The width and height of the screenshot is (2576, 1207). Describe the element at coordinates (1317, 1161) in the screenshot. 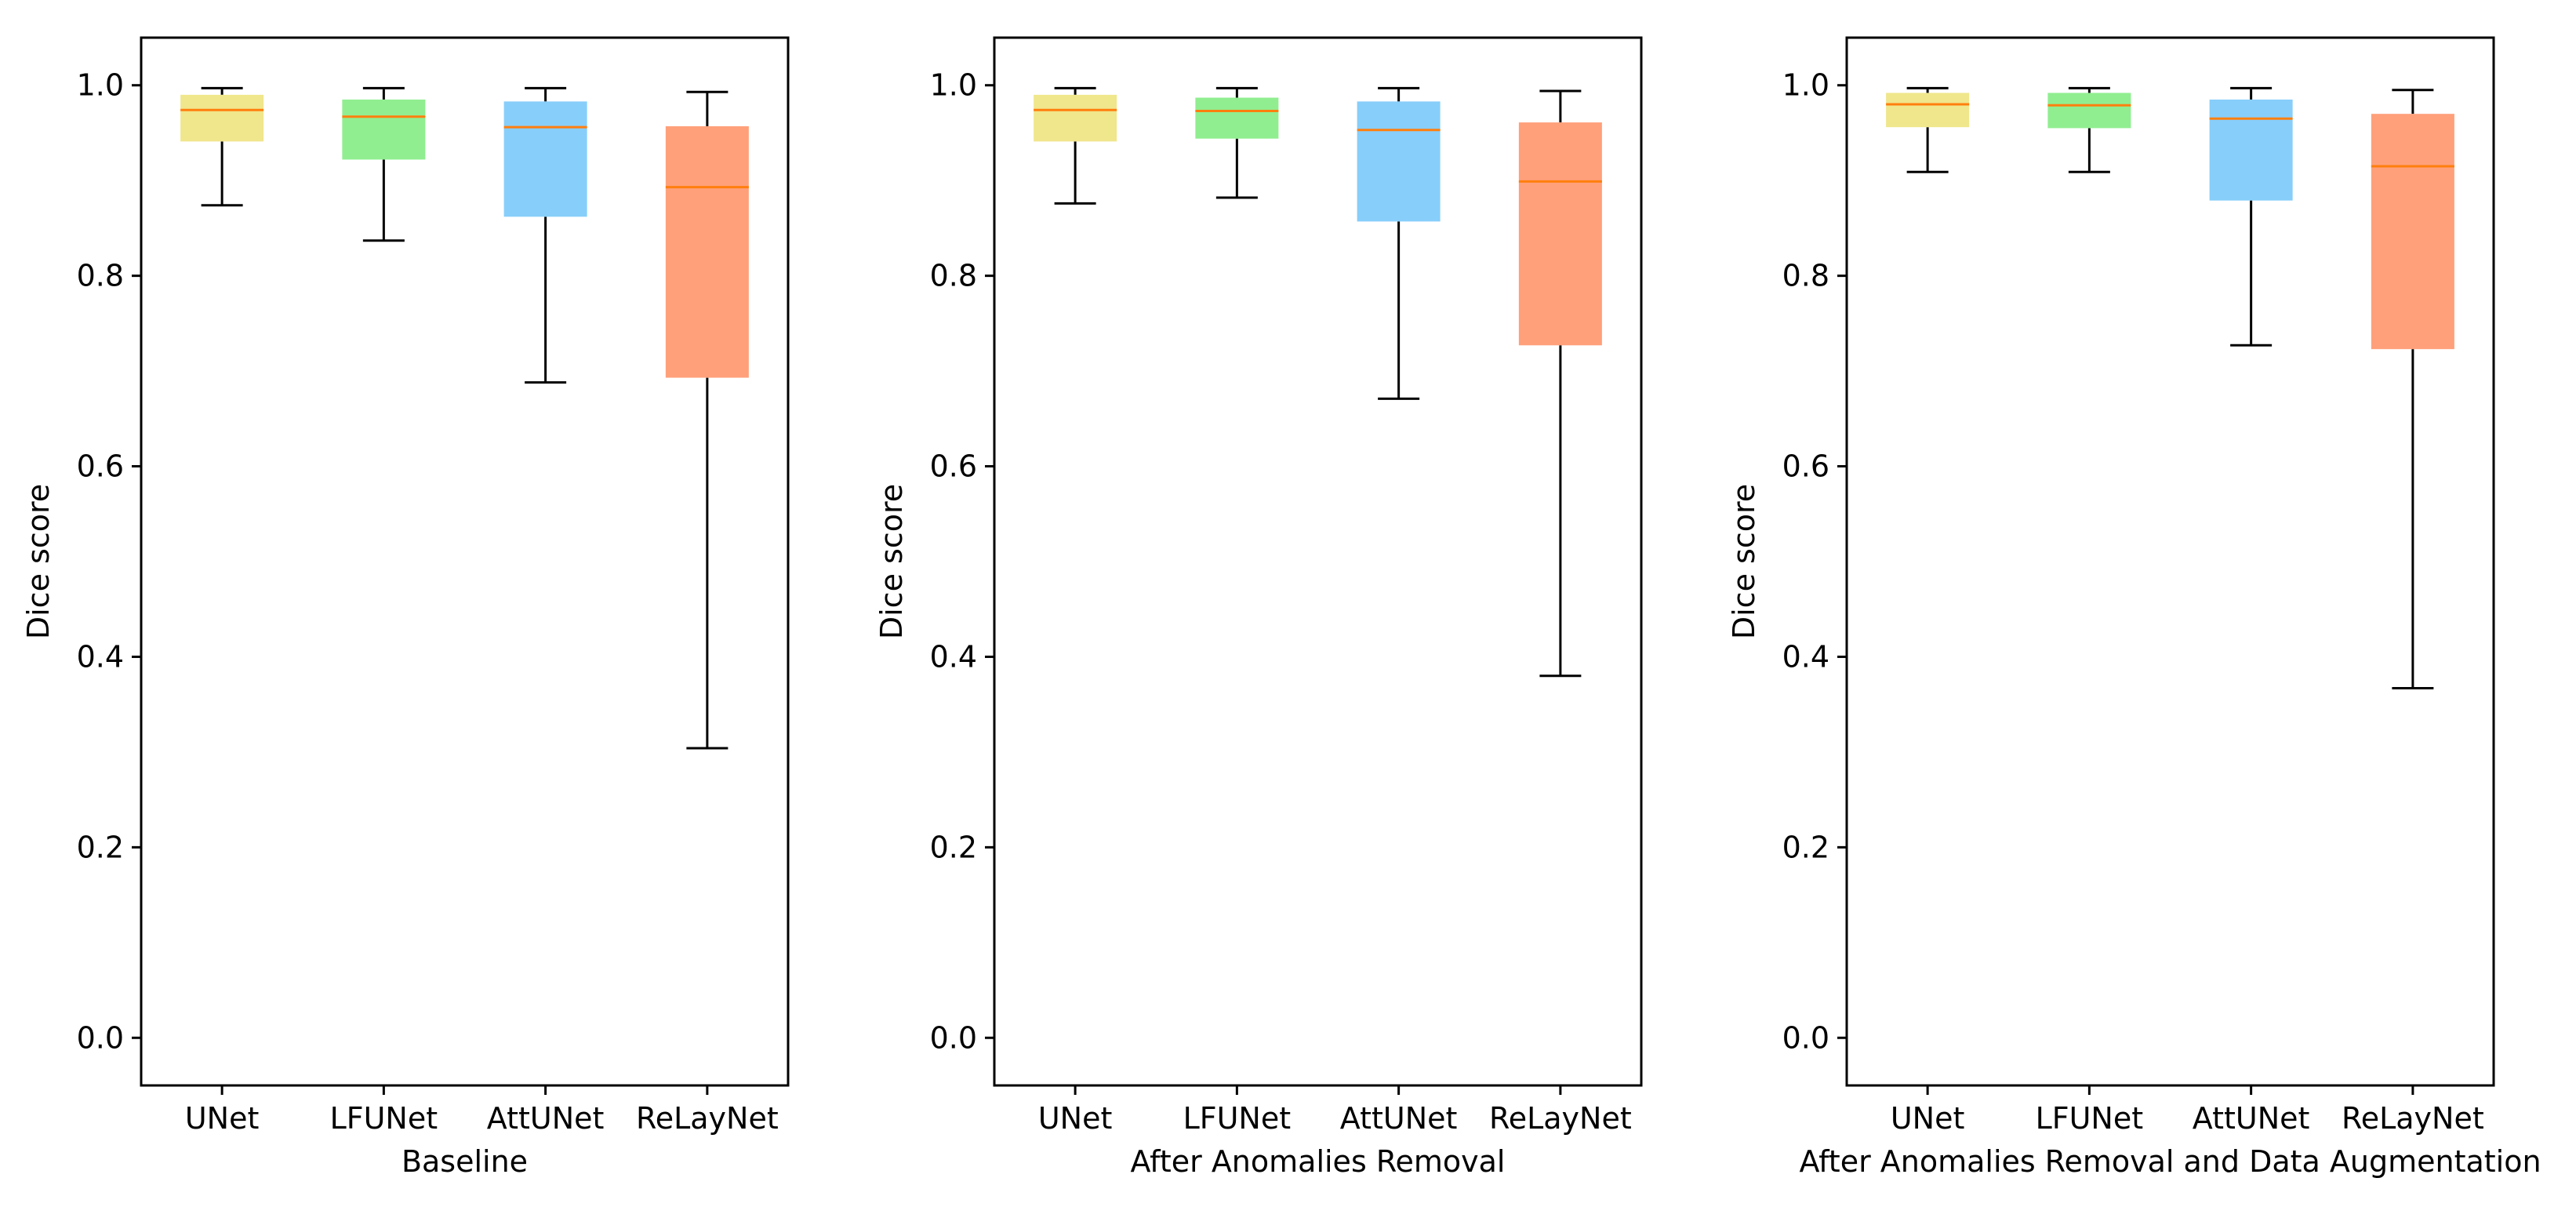

I see `x-axis-title: After Anomalies Removal` at that location.